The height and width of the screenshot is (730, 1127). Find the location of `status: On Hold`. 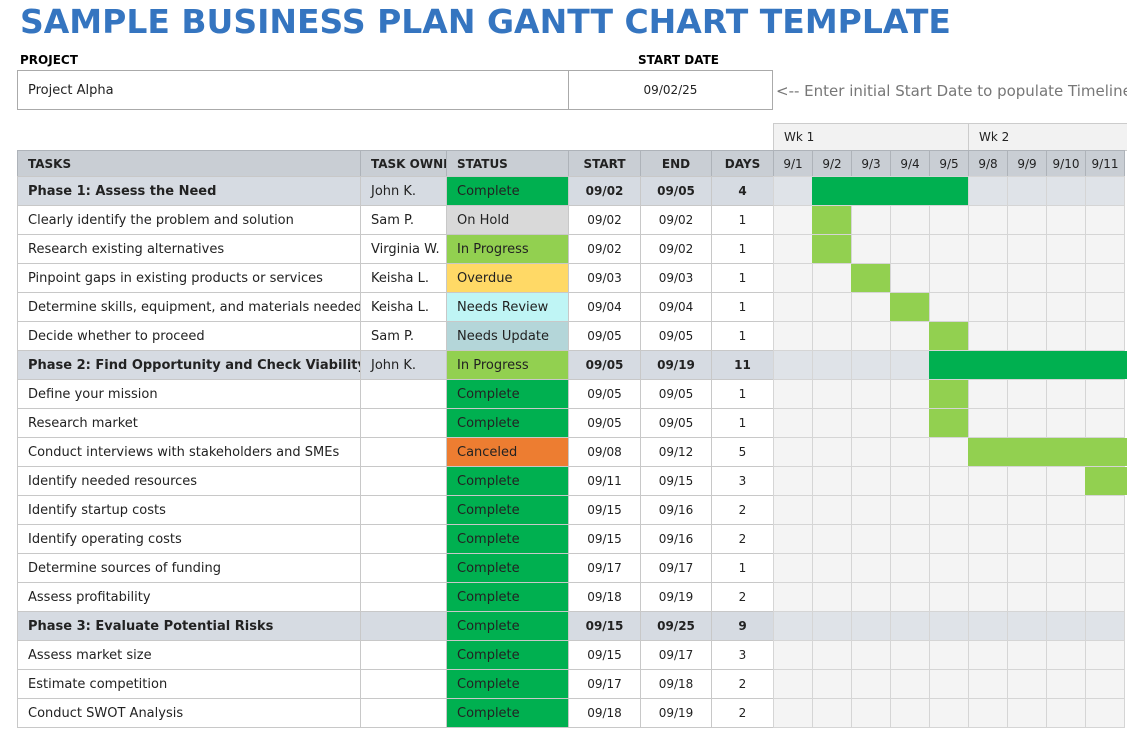

status: On Hold is located at coordinates (507, 220).